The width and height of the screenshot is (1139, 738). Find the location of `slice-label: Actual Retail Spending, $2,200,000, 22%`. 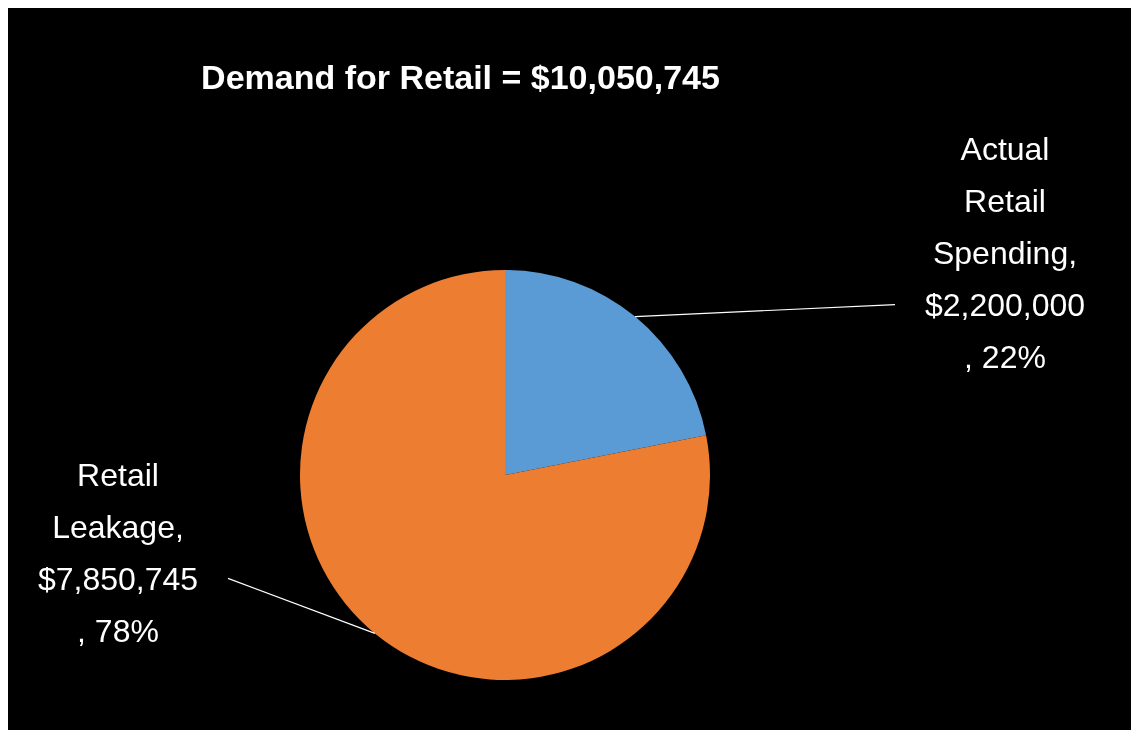

slice-label: Actual Retail Spending, $2,200,000, 22% is located at coordinates (1005, 252).